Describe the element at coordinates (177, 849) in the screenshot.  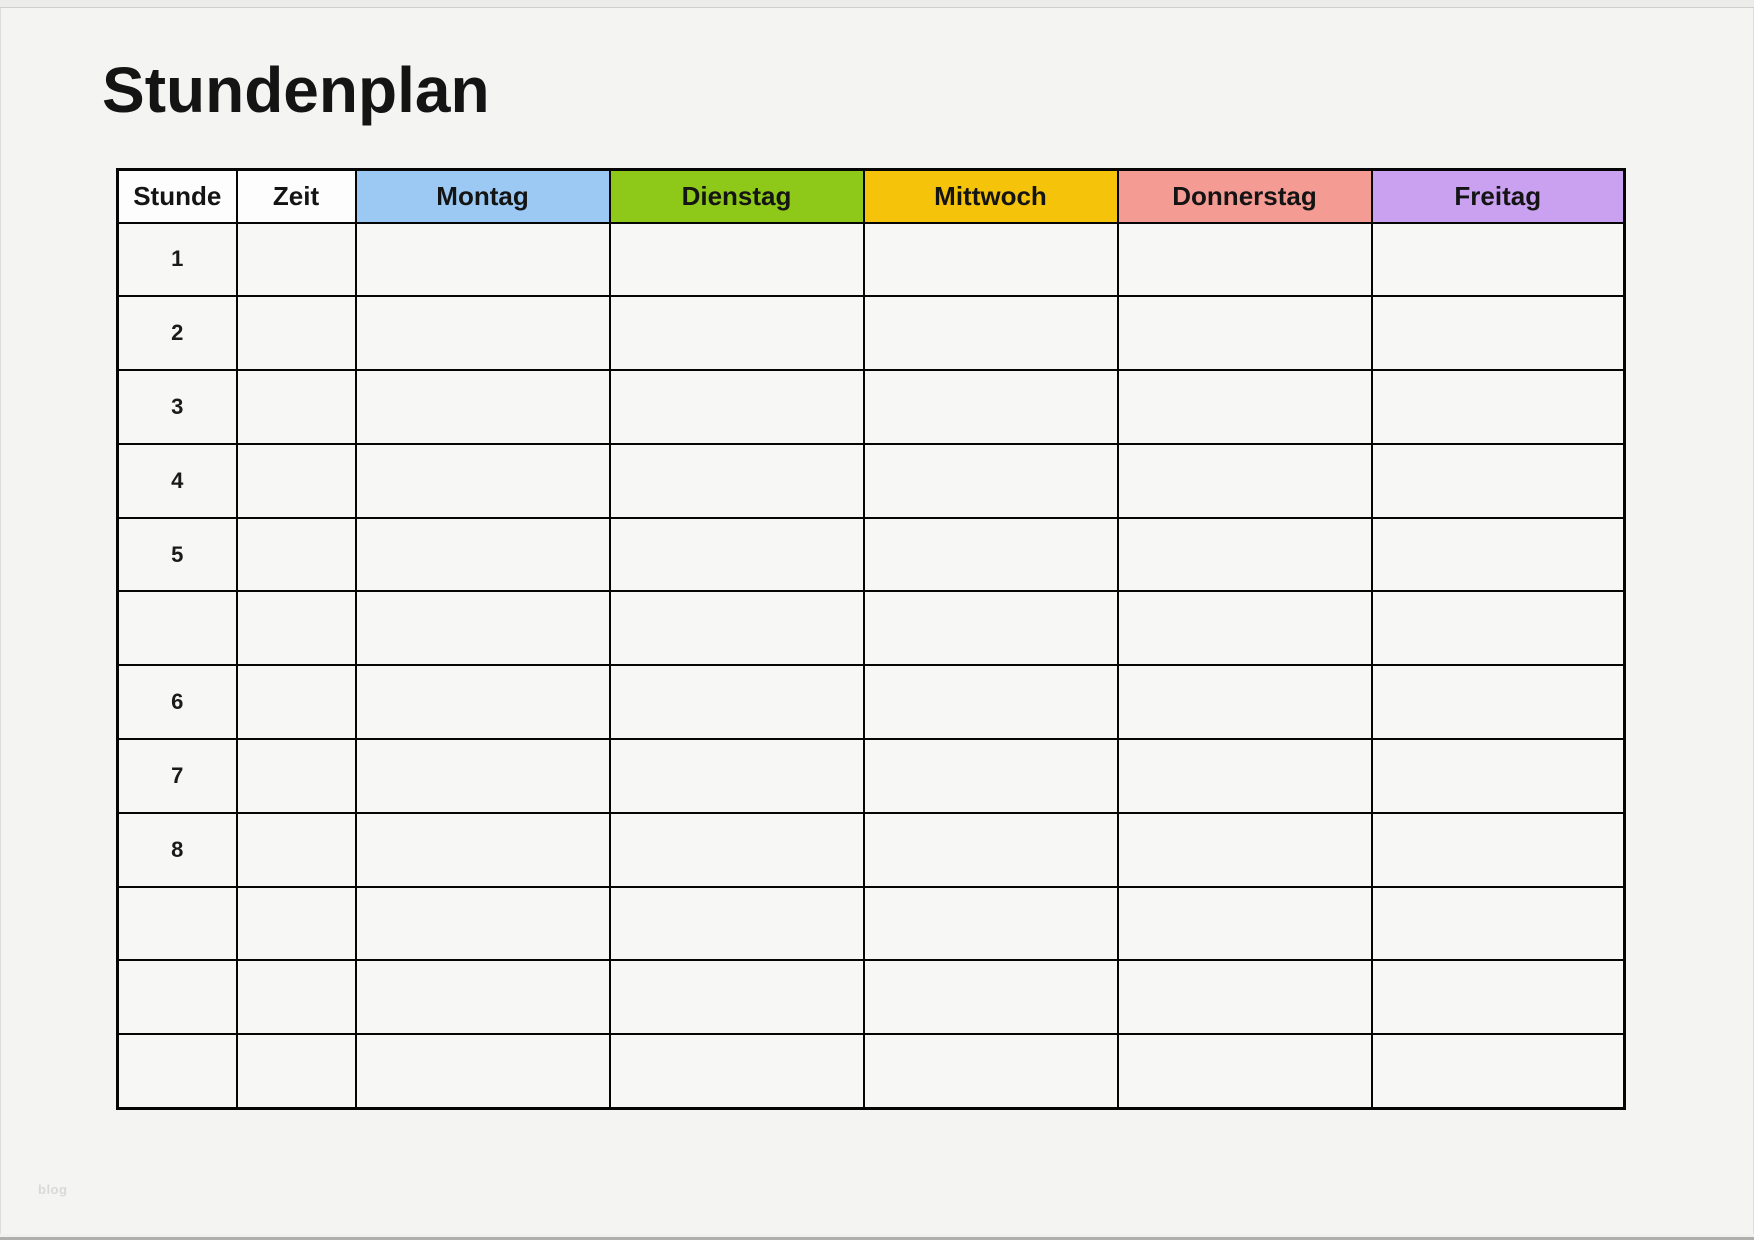
I see `stunde-label-cell: 8` at that location.